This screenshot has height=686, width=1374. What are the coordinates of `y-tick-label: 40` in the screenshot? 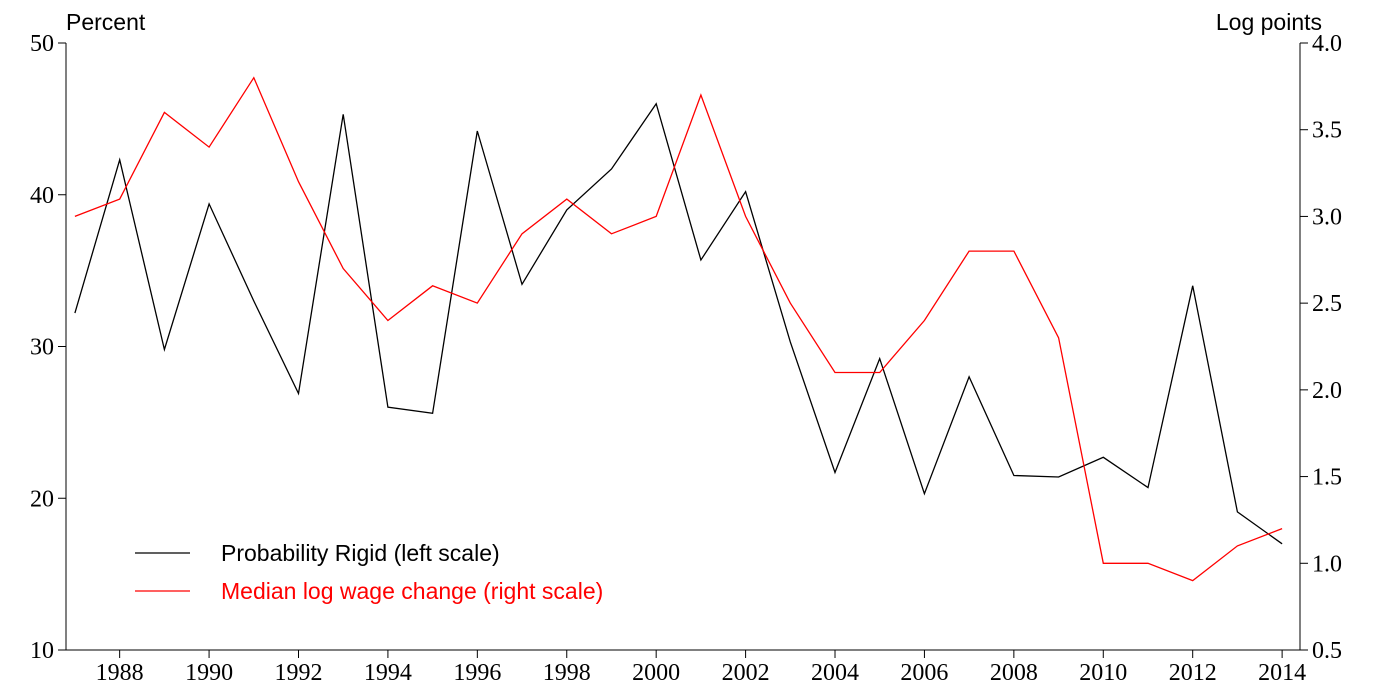 It's located at (42, 196).